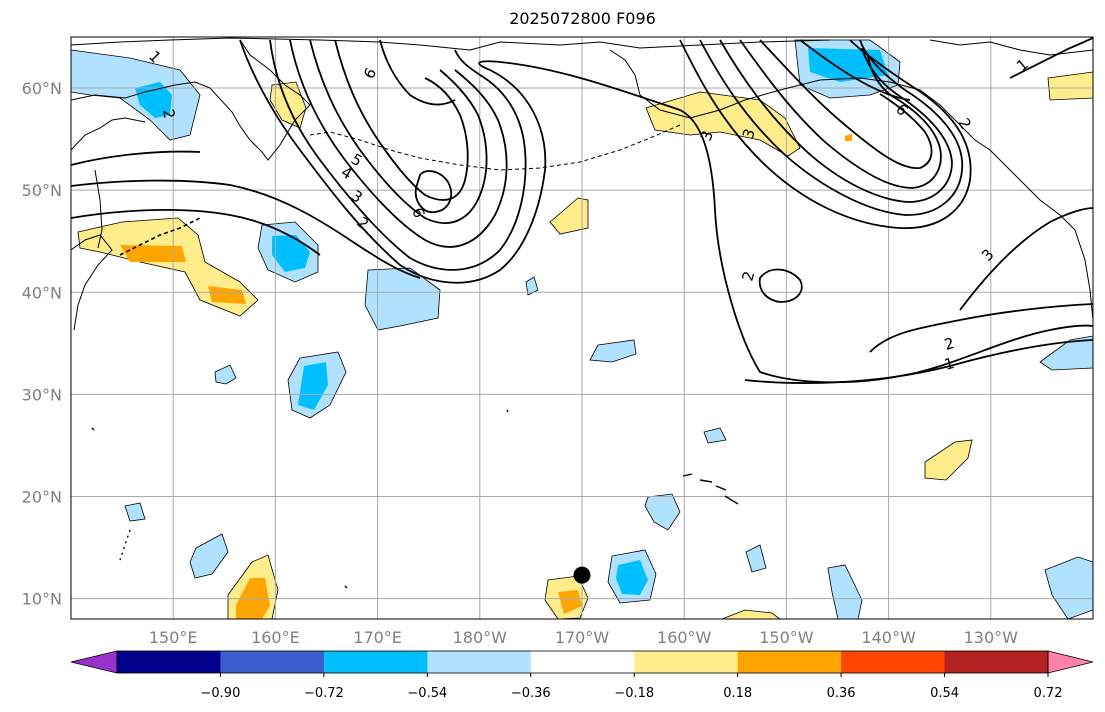 This screenshot has width=1105, height=712. I want to click on contour-1-east, so click(918, 361).